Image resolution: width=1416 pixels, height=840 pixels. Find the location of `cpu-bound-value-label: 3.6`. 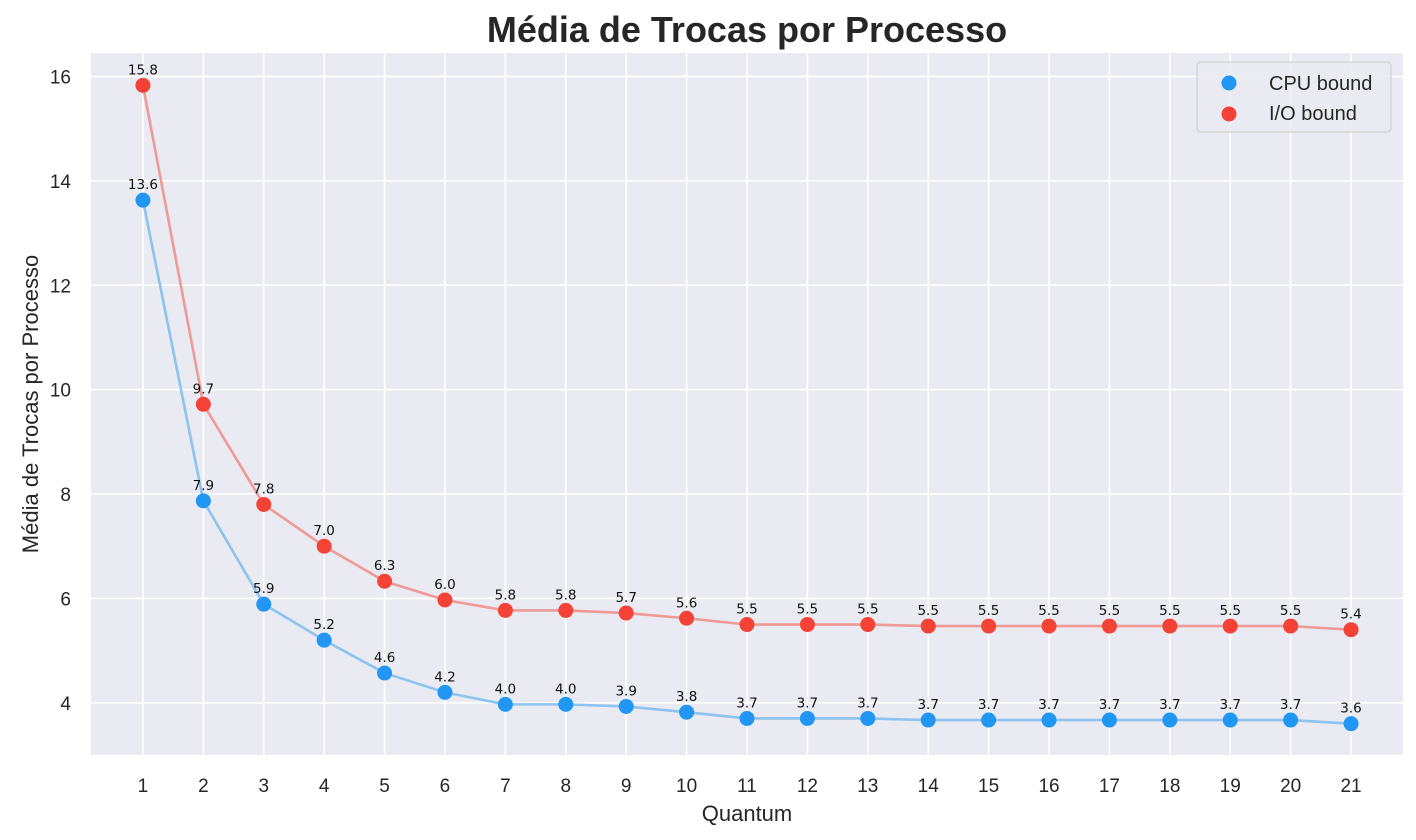

cpu-bound-value-label: 3.6 is located at coordinates (1350, 709).